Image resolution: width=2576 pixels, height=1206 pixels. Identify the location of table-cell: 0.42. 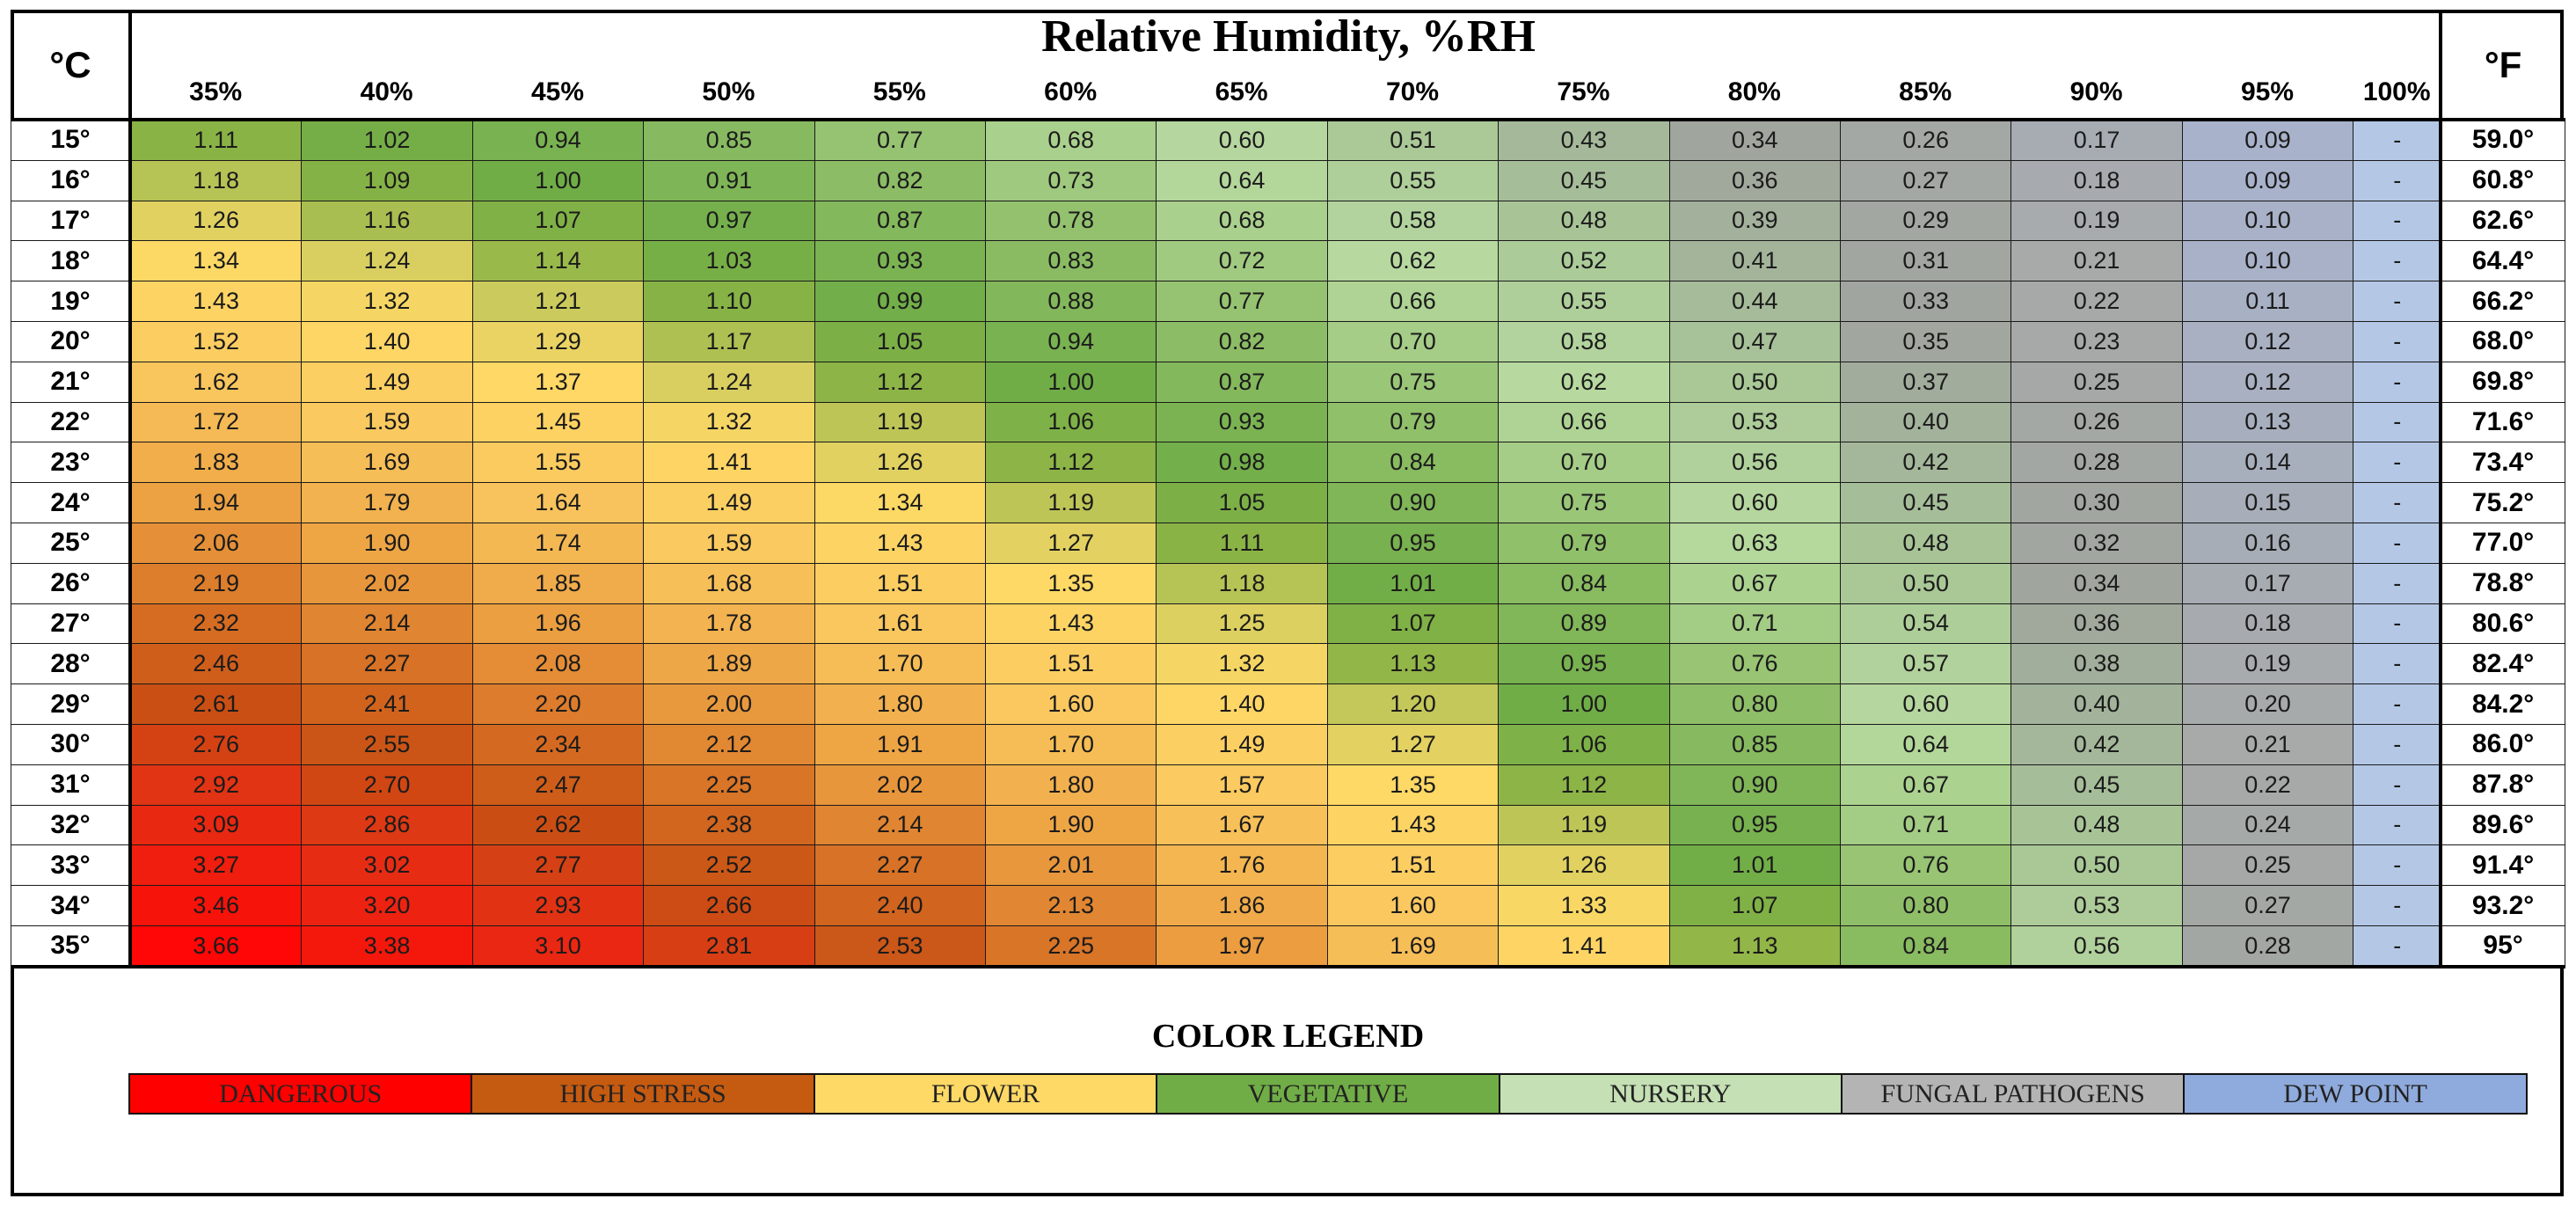
(1926, 463).